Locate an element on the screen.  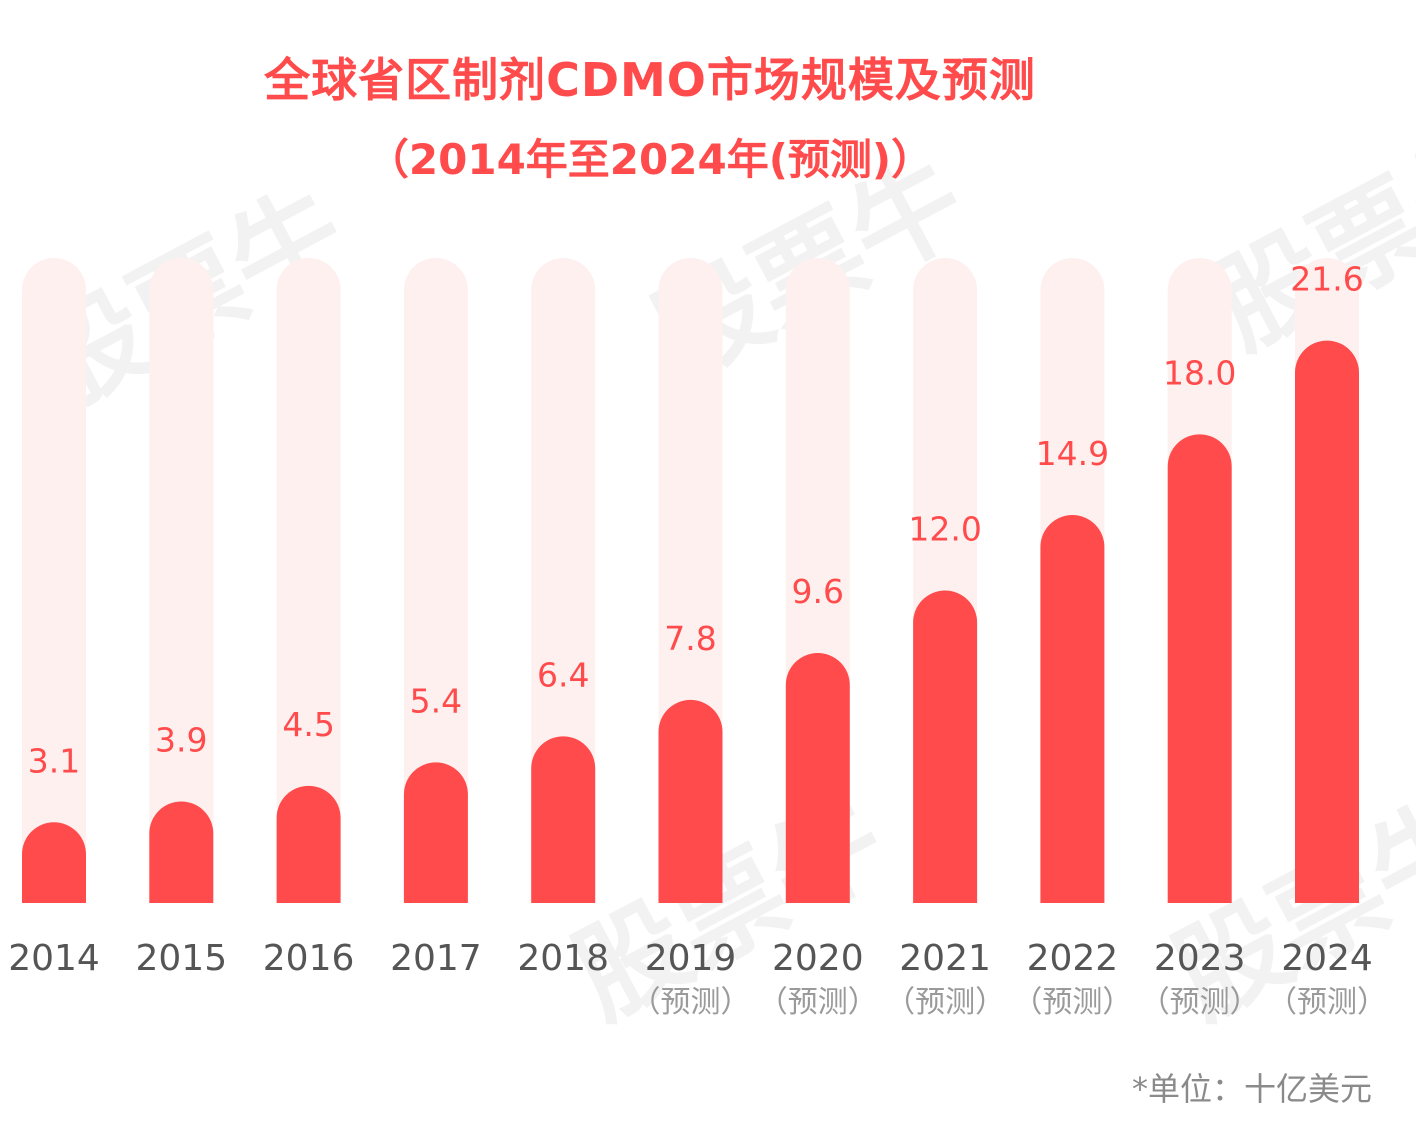
x-label-2018: 2018 is located at coordinates (563, 958).